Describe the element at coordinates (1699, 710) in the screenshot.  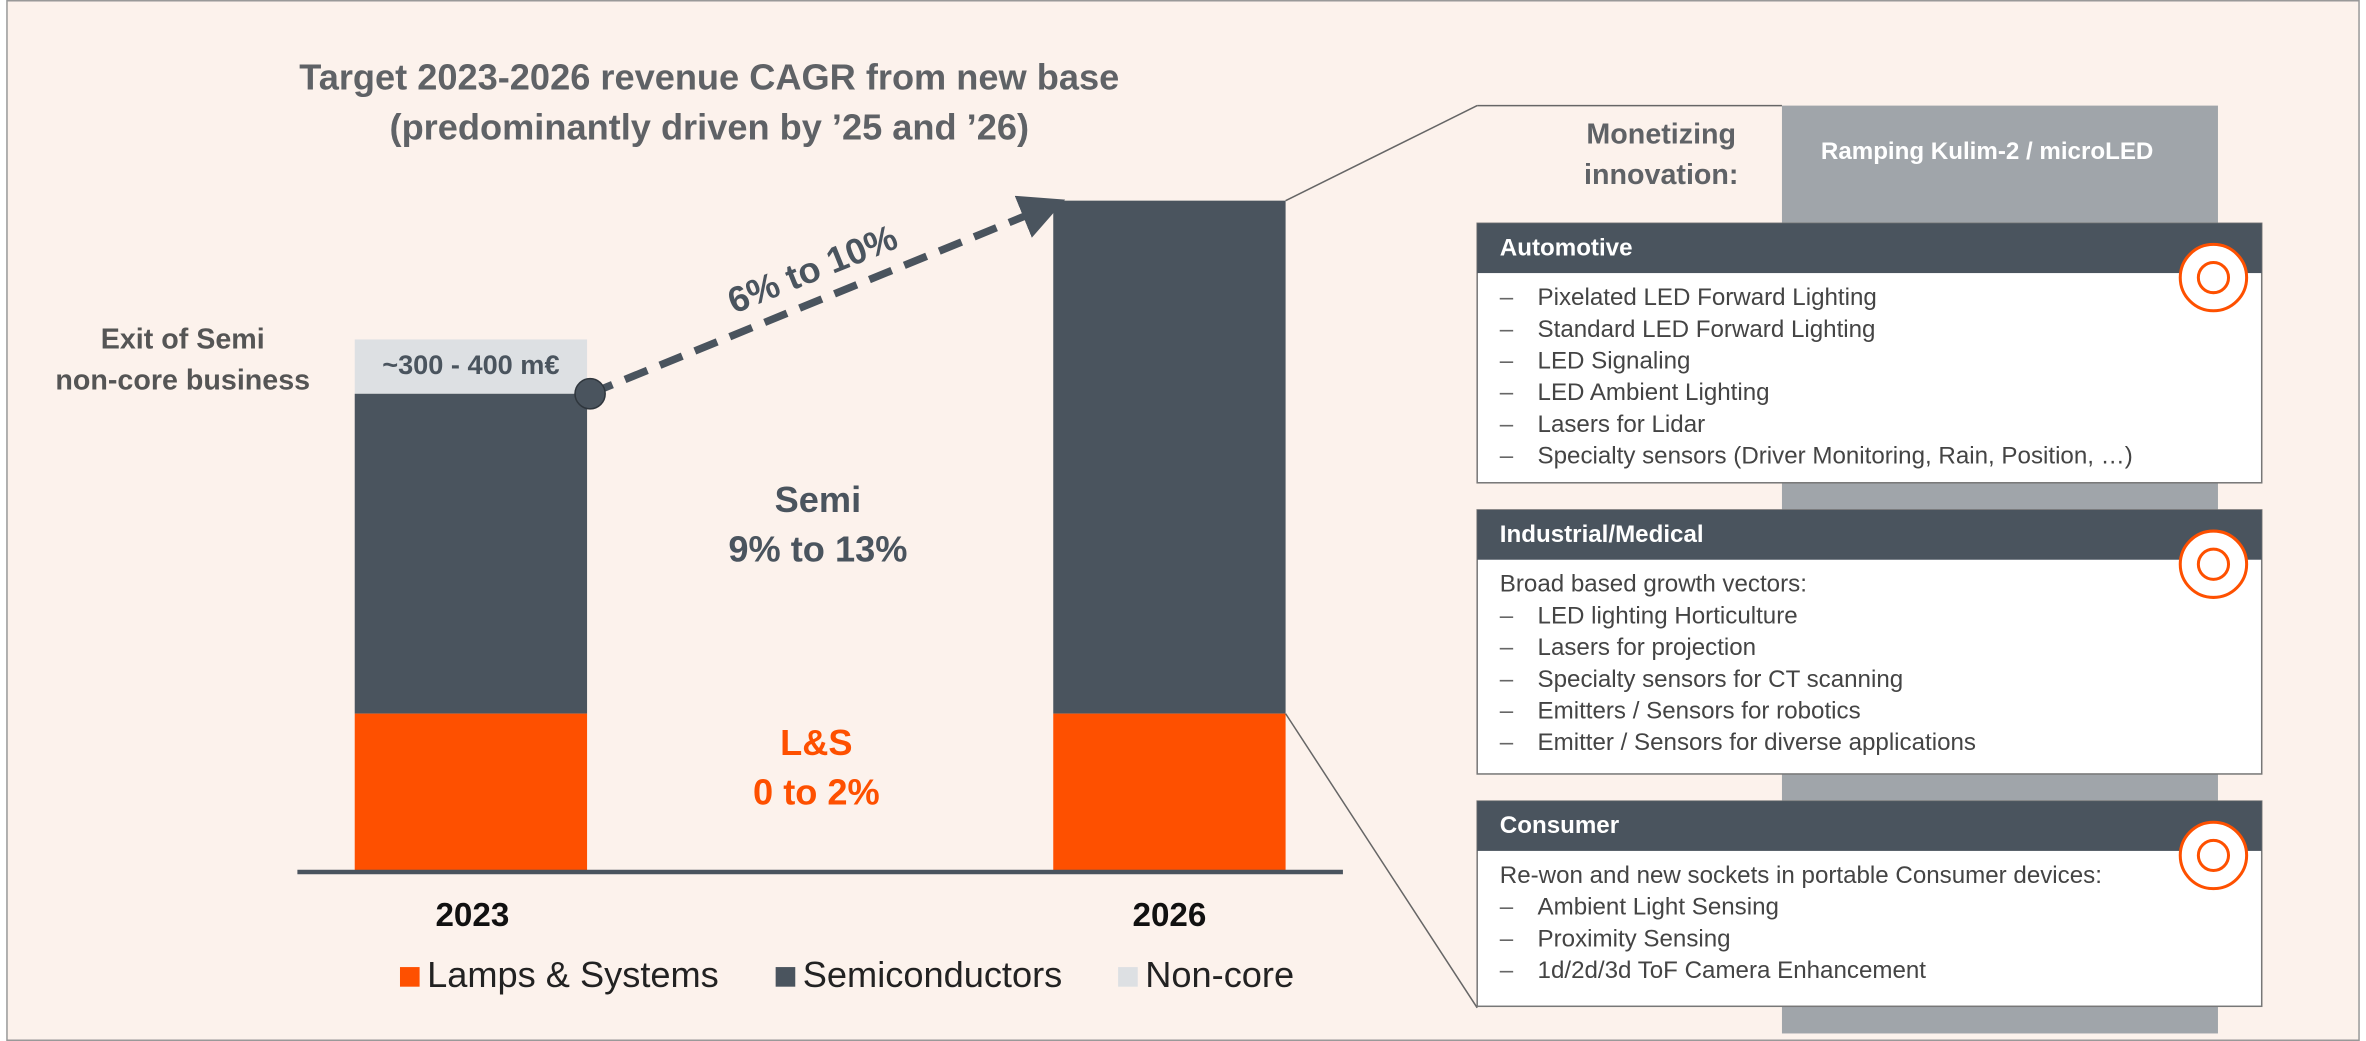
I see `box-item: Emitters / Sensors for robotics` at that location.